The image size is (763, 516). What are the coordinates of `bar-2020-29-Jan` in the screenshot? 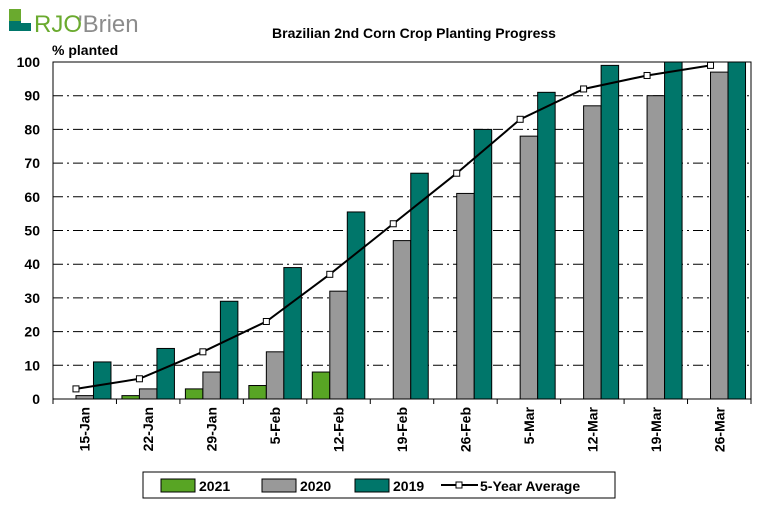 It's located at (211, 385).